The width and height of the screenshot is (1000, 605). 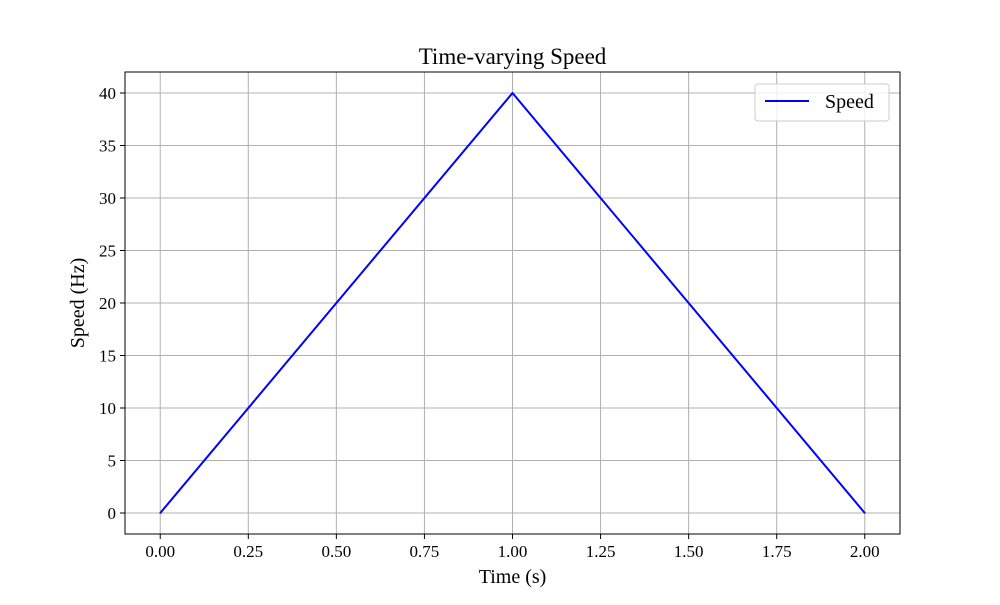 What do you see at coordinates (777, 551) in the screenshot?
I see `x-tick-label: 1.75` at bounding box center [777, 551].